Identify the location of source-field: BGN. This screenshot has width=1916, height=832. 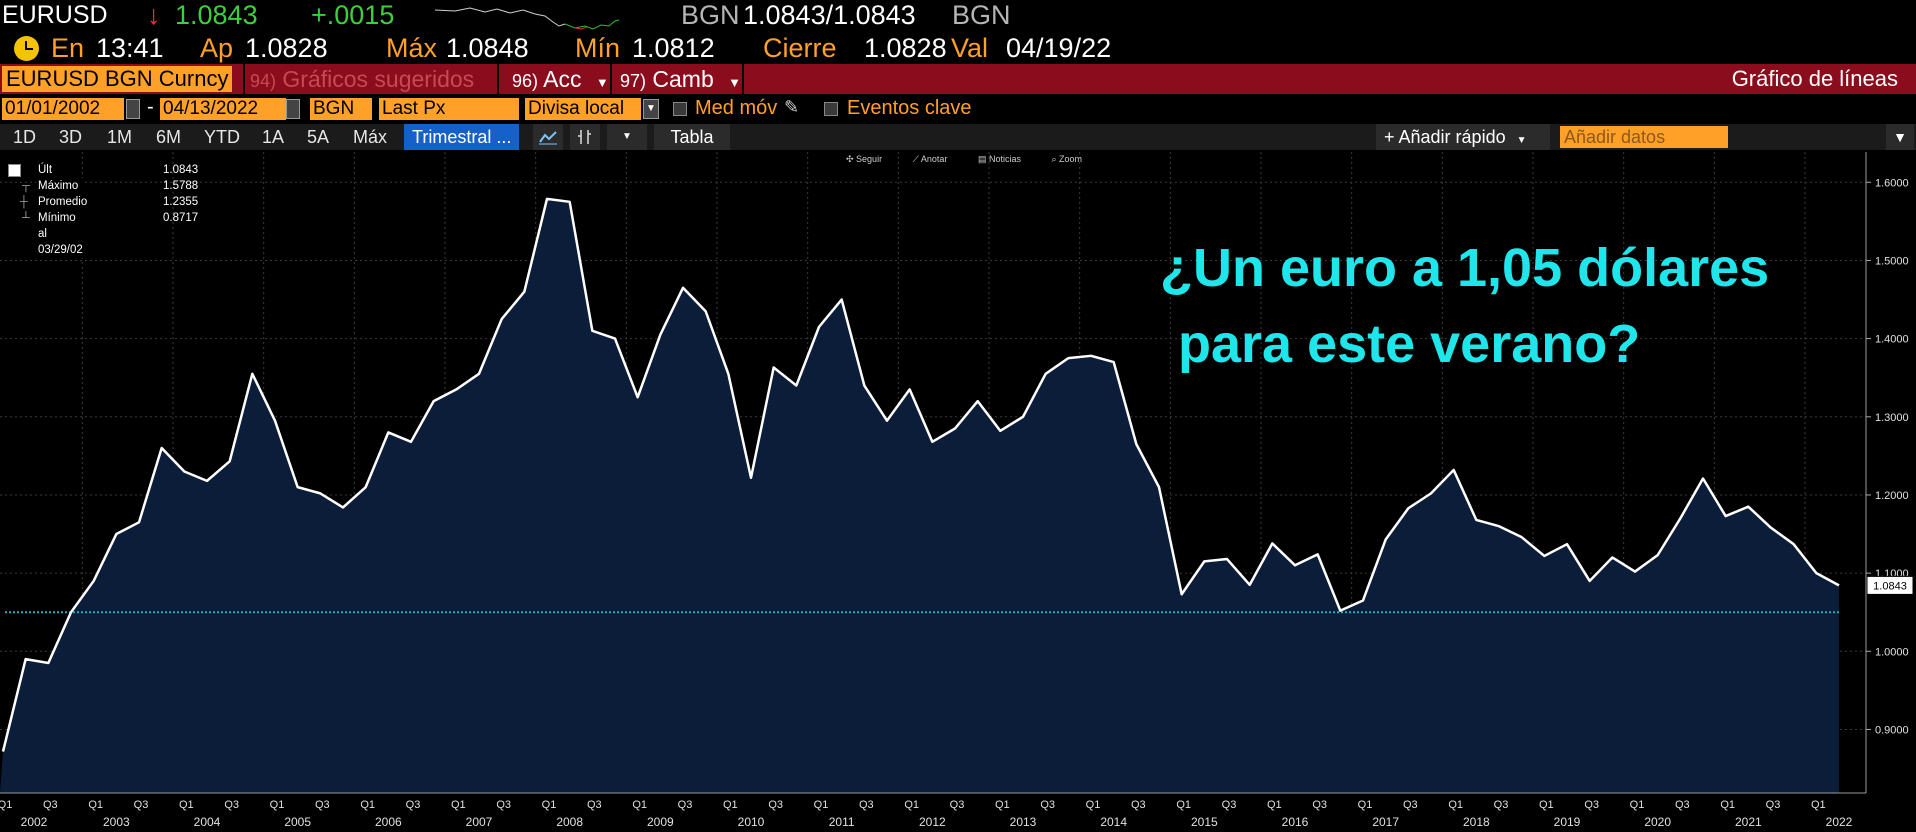
(341, 109).